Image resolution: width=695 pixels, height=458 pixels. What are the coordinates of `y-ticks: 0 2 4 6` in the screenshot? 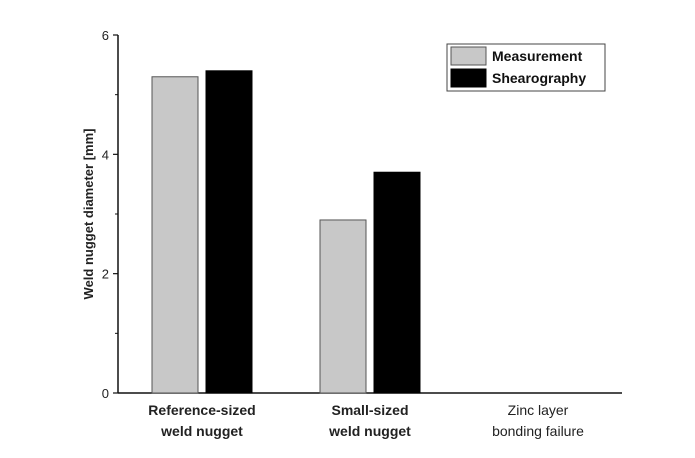 It's located at (110, 214).